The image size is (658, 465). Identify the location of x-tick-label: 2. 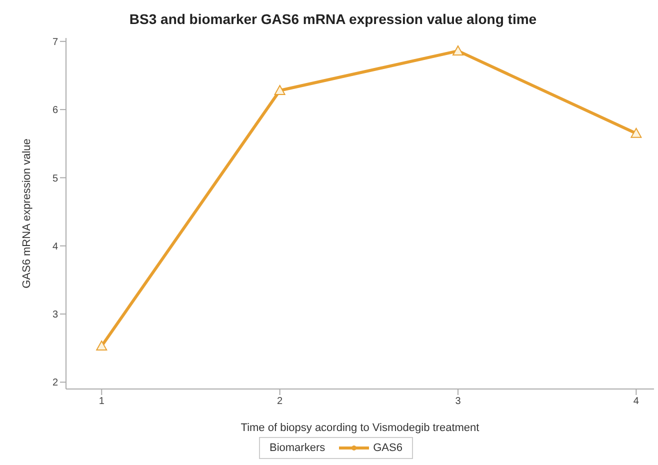
(280, 402).